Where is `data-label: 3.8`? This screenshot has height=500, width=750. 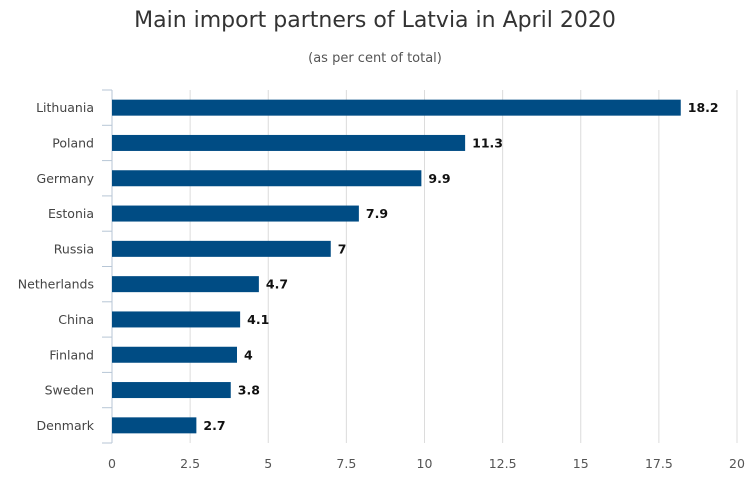
data-label: 3.8 is located at coordinates (249, 390).